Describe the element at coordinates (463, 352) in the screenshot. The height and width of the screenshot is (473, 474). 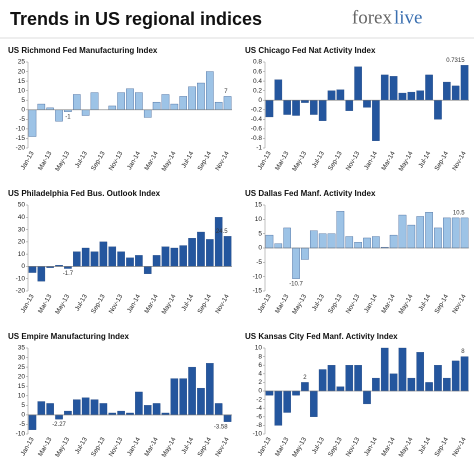
I see `value-label: 8` at that location.